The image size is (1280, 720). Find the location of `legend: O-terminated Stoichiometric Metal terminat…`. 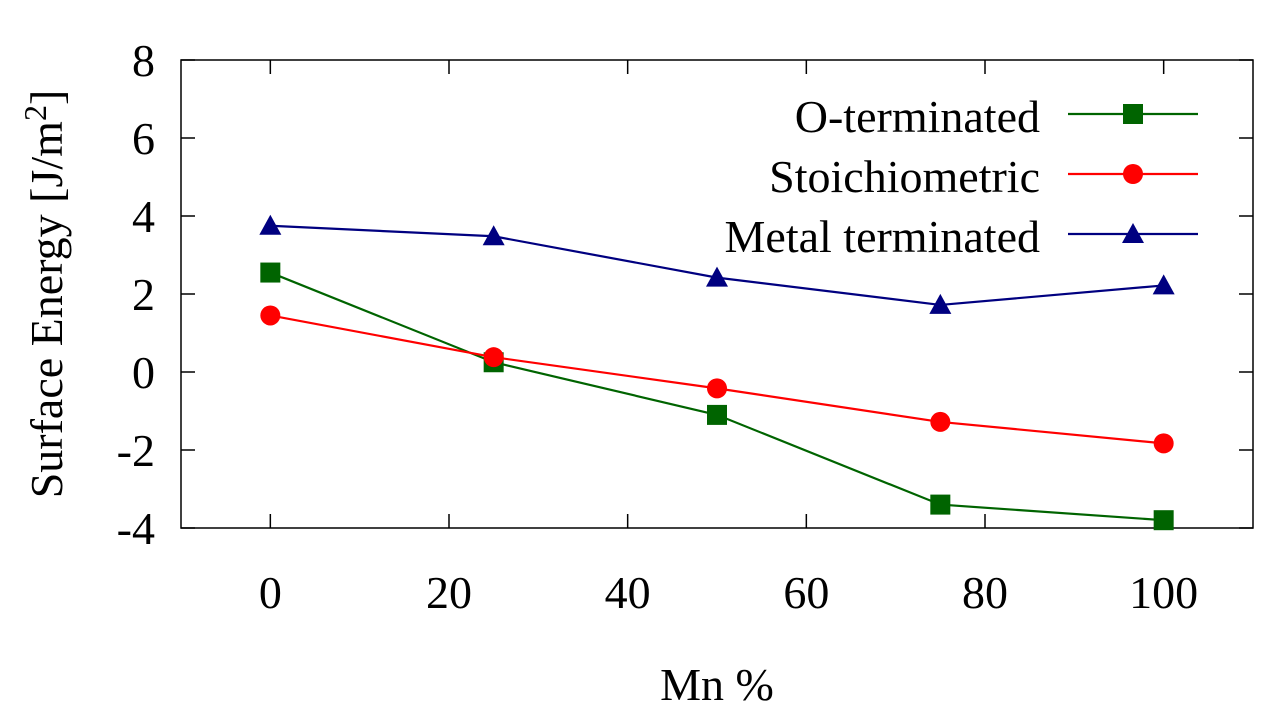

legend: O-terminated Stoichiometric Metal terminat… is located at coordinates (961, 176).